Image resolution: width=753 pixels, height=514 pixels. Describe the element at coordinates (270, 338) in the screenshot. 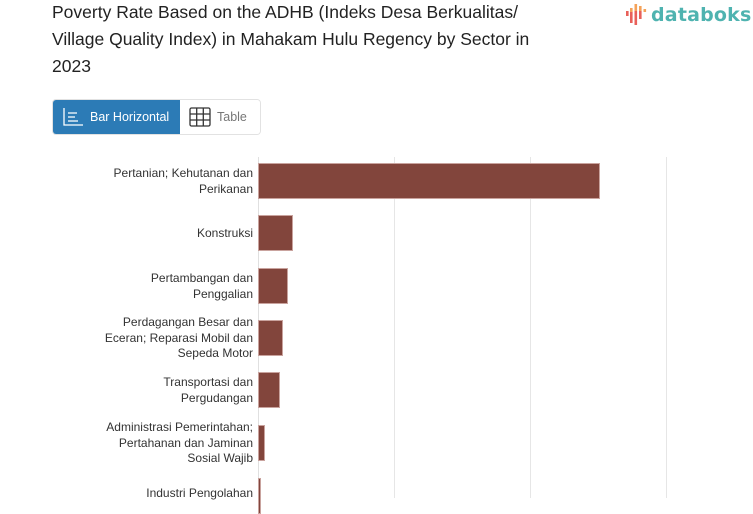

I see `bar-perdagangan` at that location.